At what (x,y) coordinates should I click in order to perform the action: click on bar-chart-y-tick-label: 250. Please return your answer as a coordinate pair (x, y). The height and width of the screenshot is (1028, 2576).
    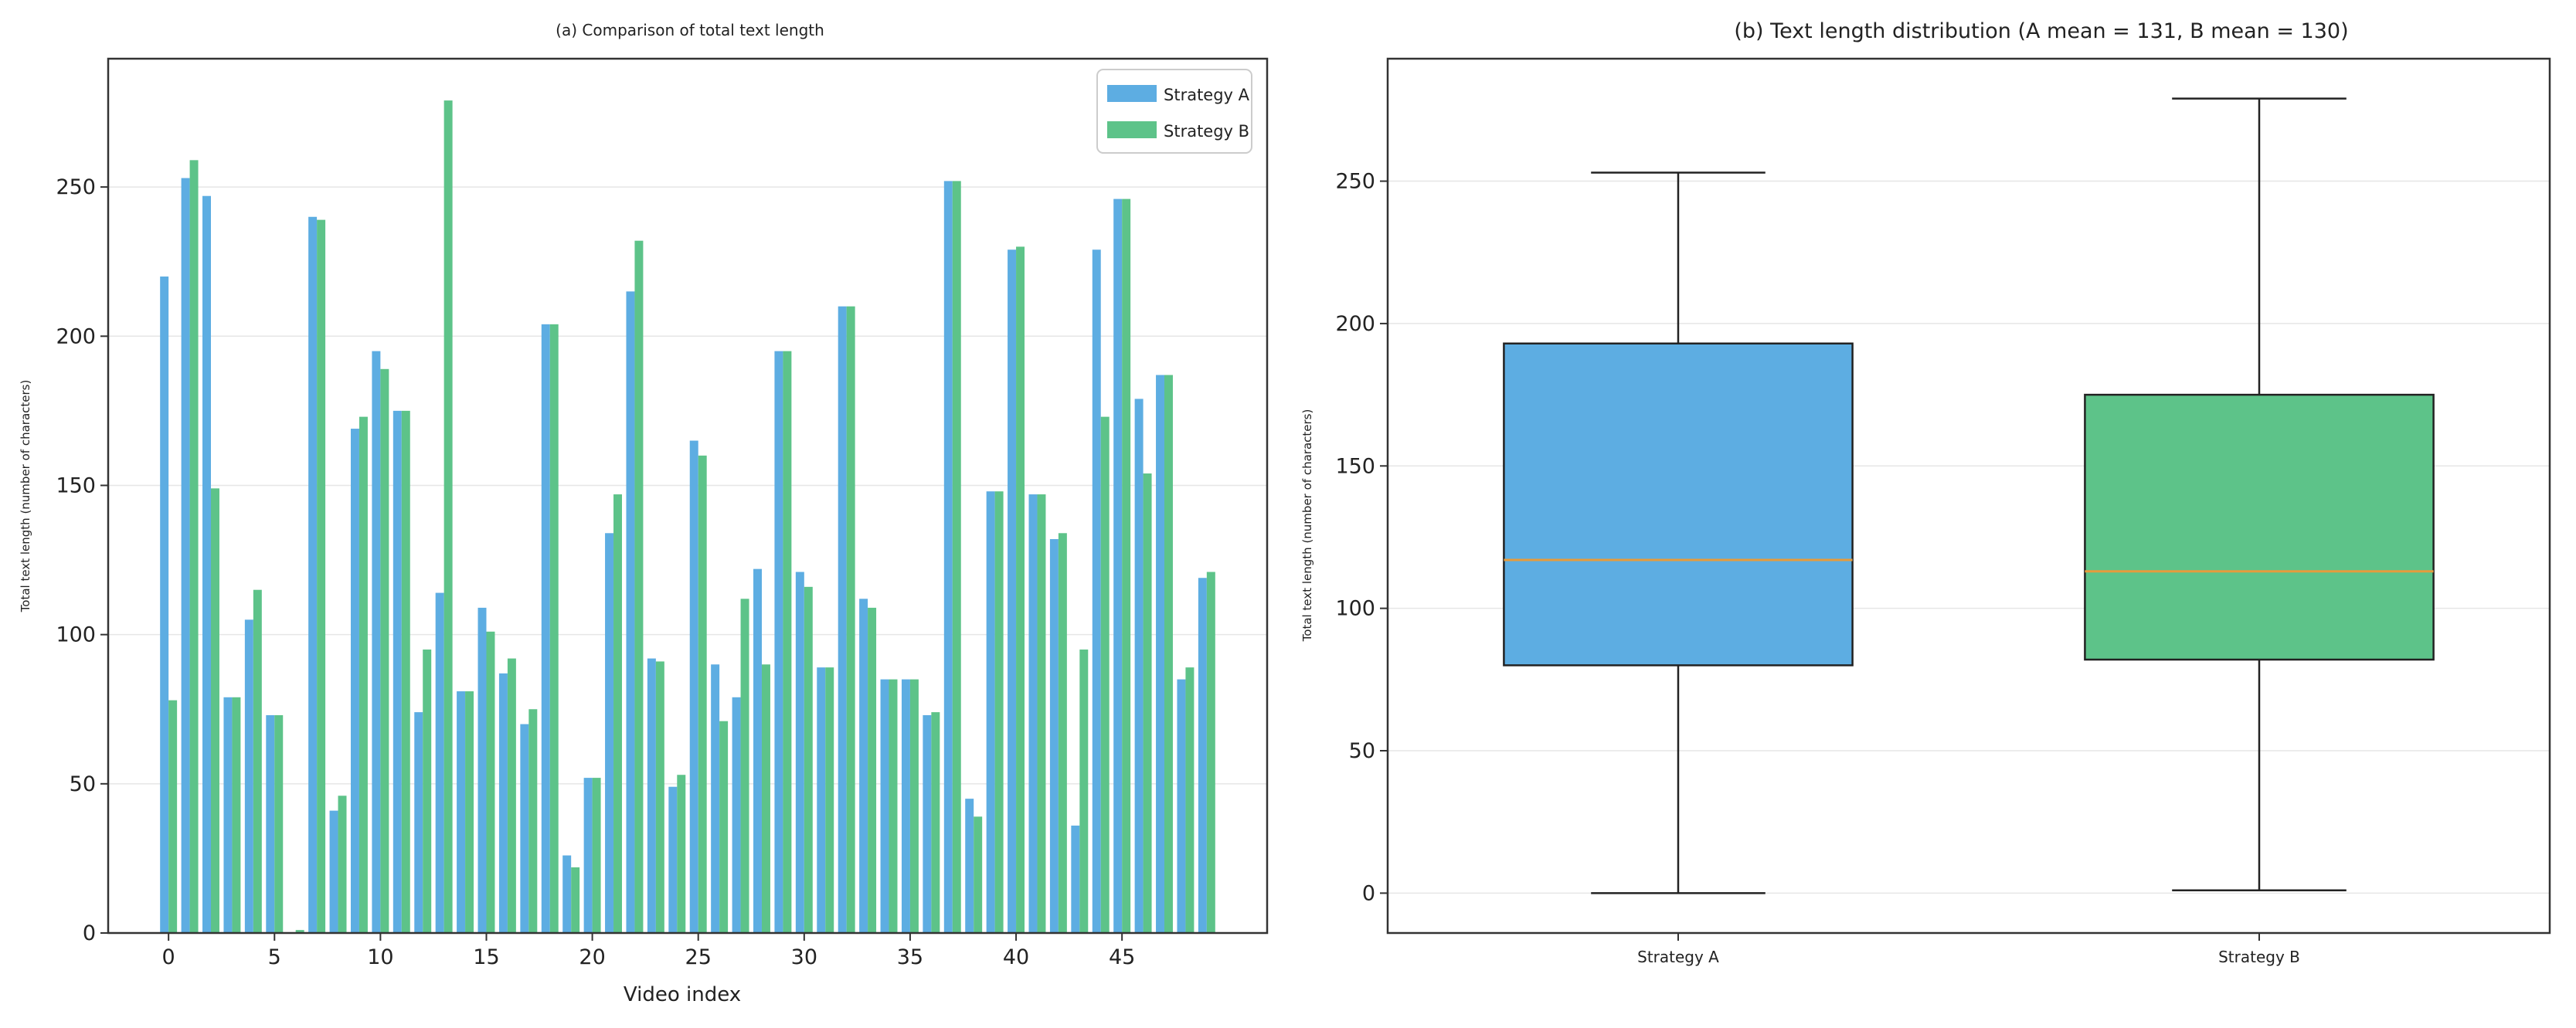
    Looking at the image, I should click on (76, 187).